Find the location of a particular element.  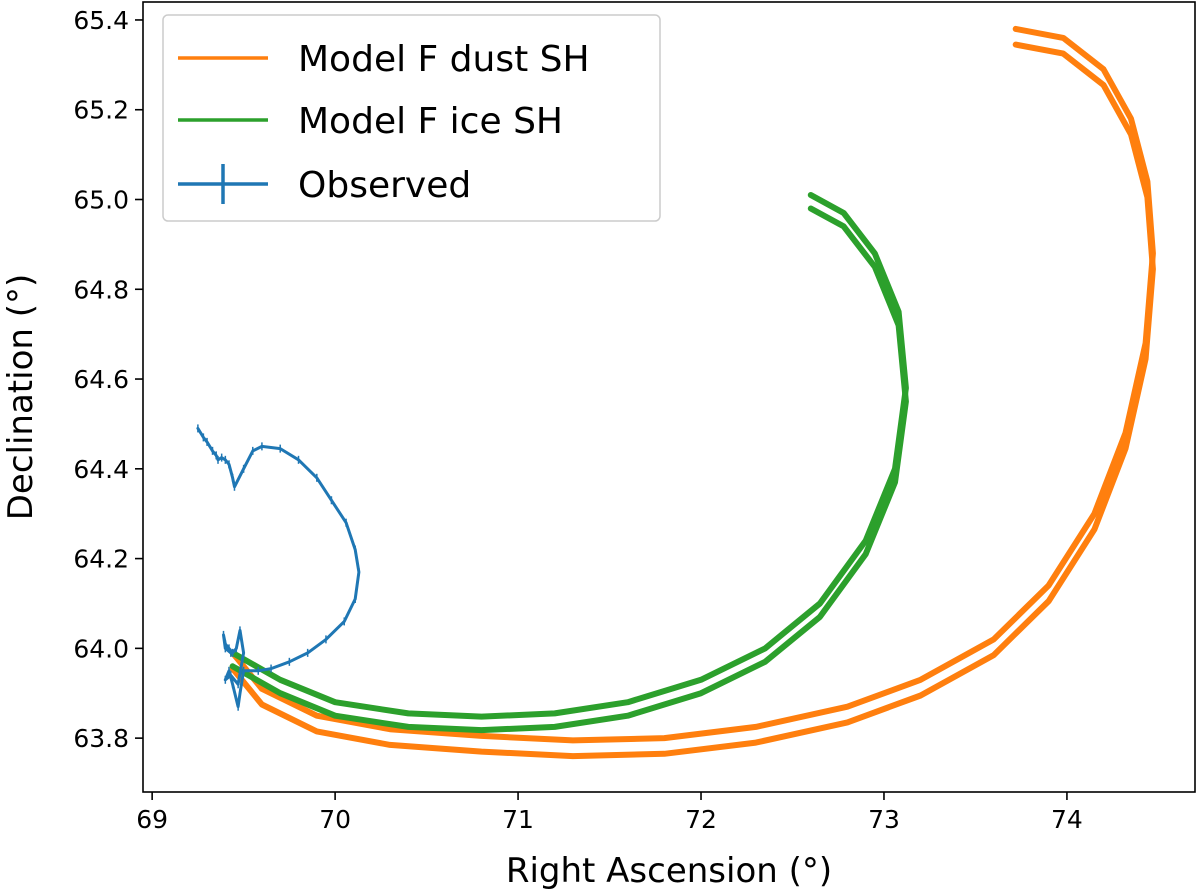

y-tick-label: 64.4 is located at coordinates (101, 469).